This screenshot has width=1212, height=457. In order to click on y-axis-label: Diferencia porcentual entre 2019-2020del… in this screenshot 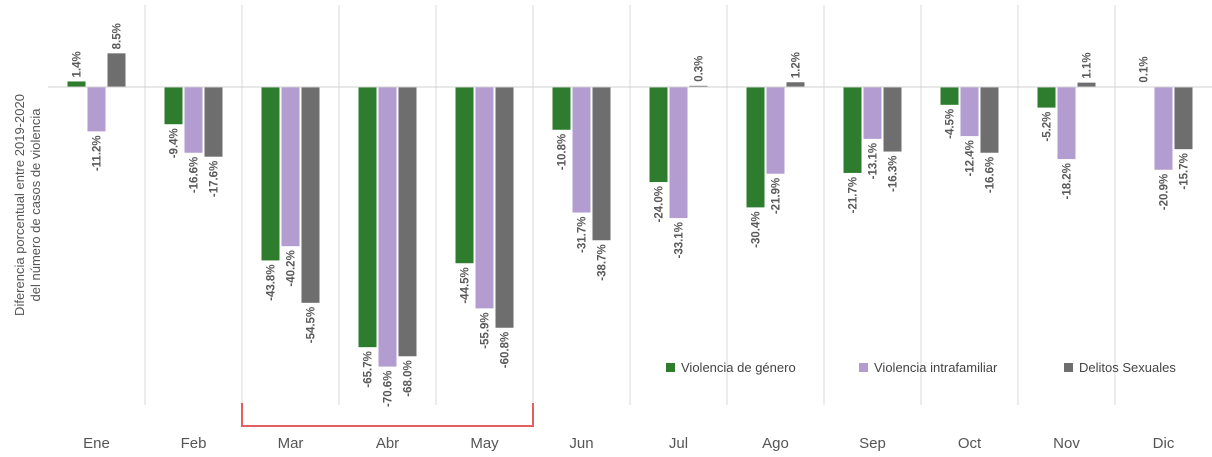, I will do `click(27, 205)`.